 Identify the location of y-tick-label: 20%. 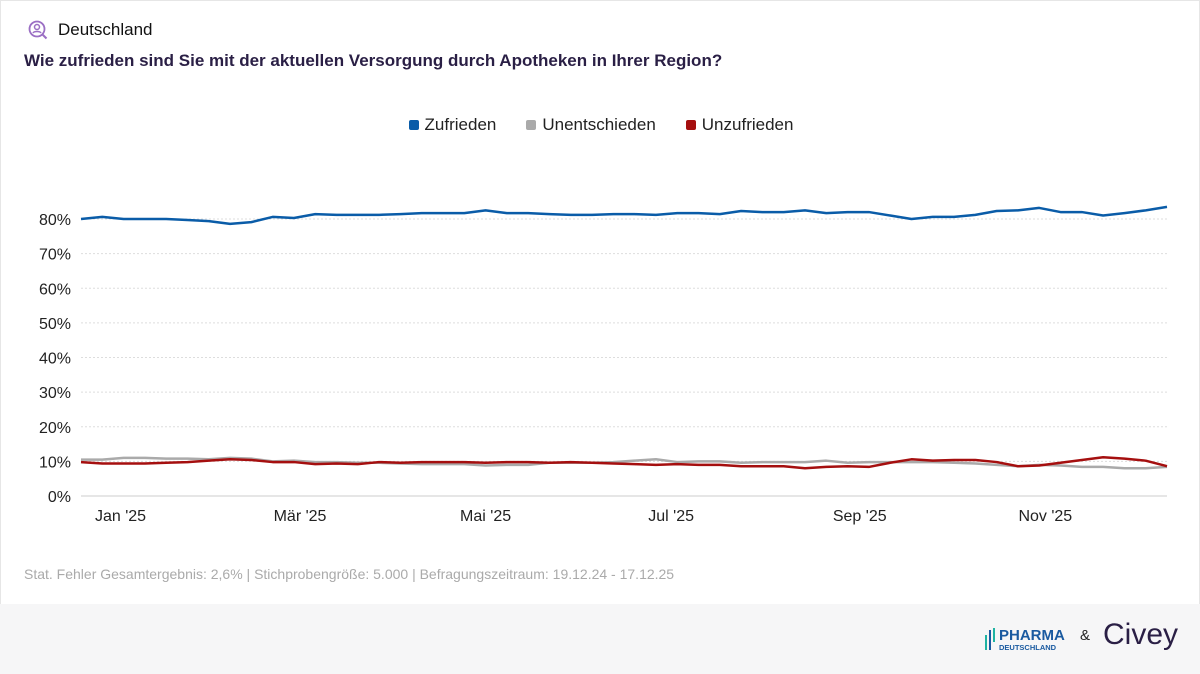
(55, 428).